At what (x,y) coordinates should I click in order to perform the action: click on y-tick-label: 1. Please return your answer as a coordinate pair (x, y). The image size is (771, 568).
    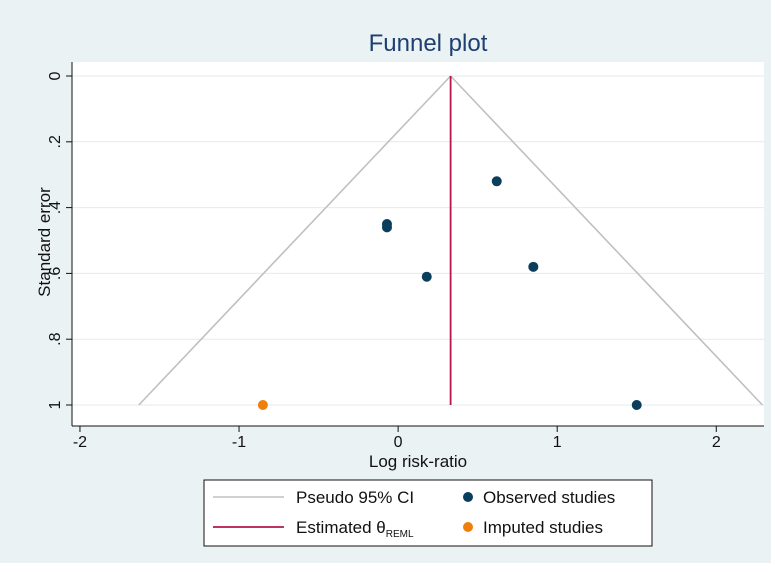
    Looking at the image, I should click on (55, 404).